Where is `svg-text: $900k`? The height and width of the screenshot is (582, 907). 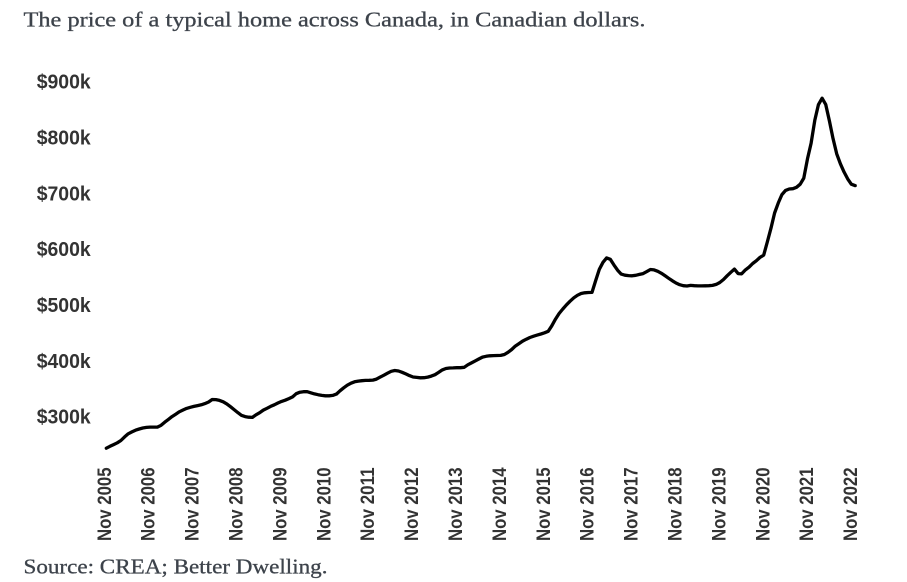 svg-text: $900k is located at coordinates (64, 82).